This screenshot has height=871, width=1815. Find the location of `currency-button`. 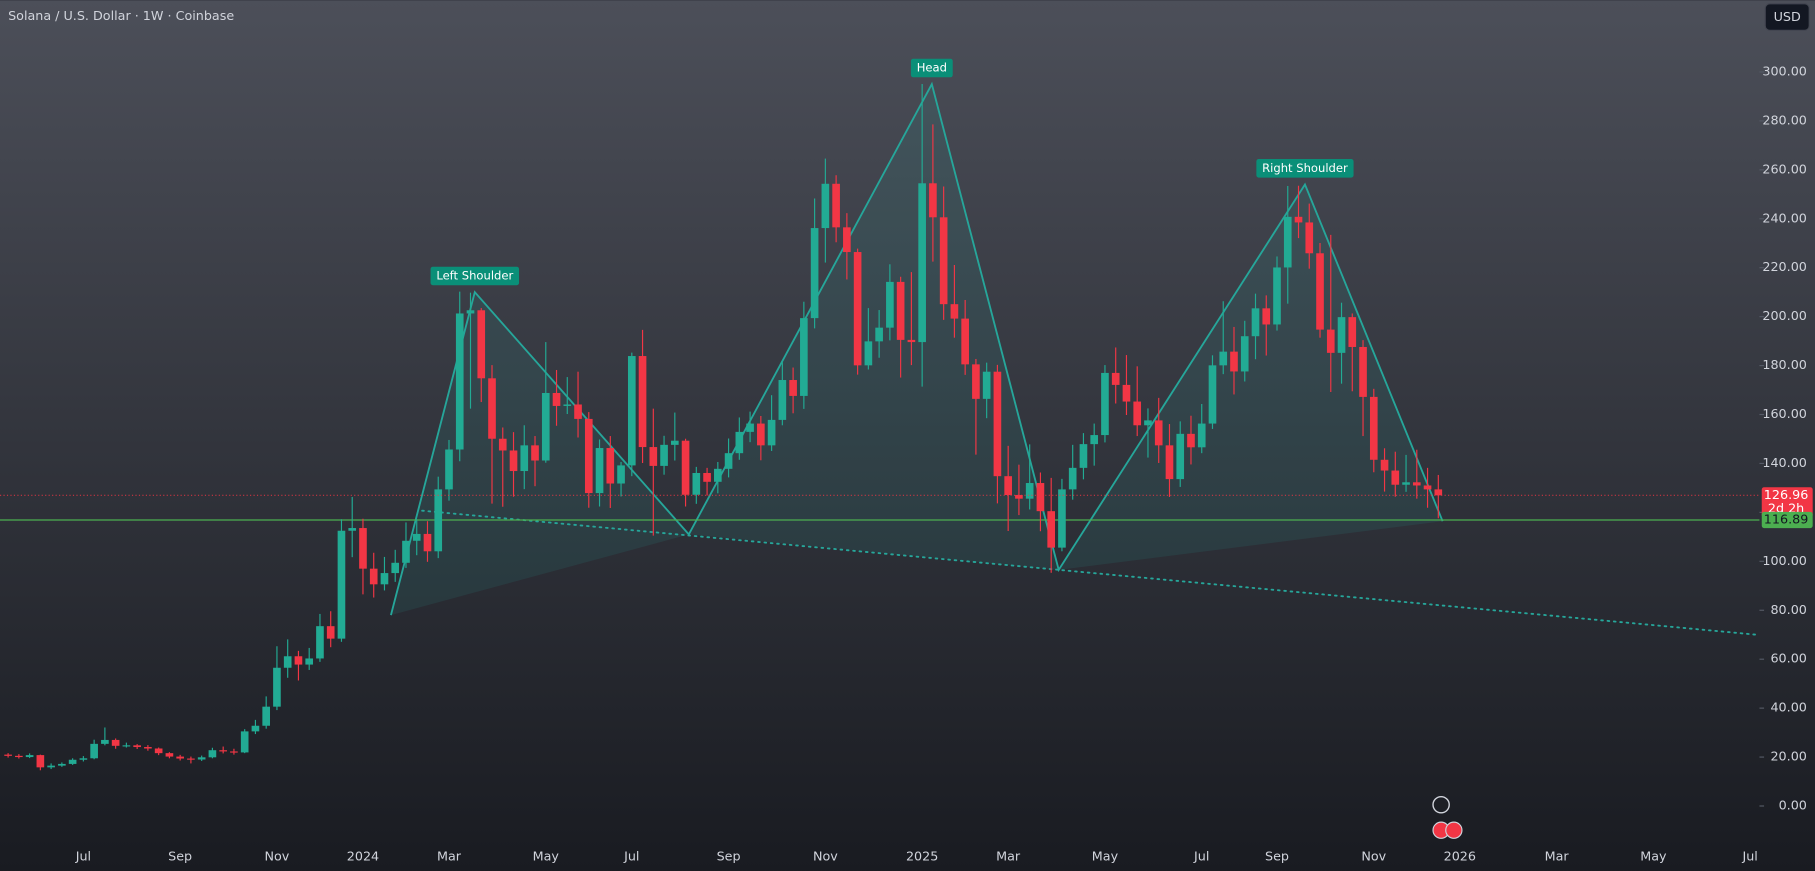

currency-button is located at coordinates (1787, 17).